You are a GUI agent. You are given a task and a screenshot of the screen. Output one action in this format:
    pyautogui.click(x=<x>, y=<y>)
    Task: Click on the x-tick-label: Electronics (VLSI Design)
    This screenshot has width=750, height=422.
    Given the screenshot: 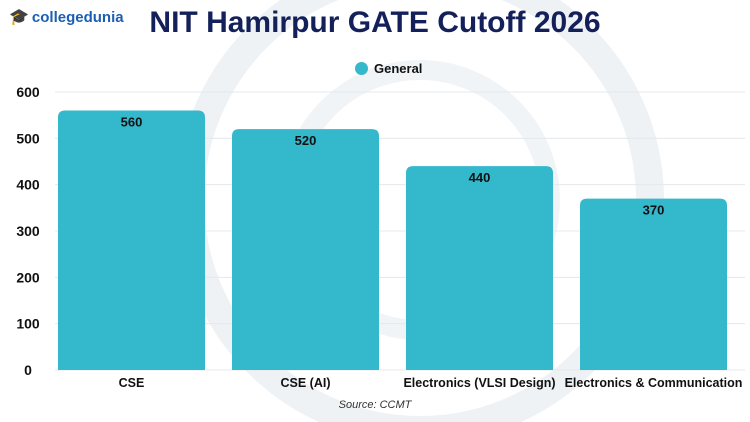 What is the action you would take?
    pyautogui.click(x=479, y=383)
    